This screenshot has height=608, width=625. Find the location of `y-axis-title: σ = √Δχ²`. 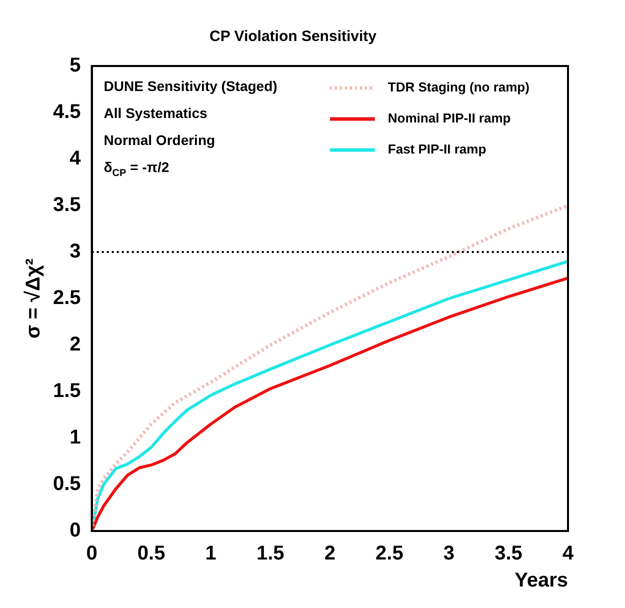

y-axis-title: σ = √Δχ² is located at coordinates (33, 298).